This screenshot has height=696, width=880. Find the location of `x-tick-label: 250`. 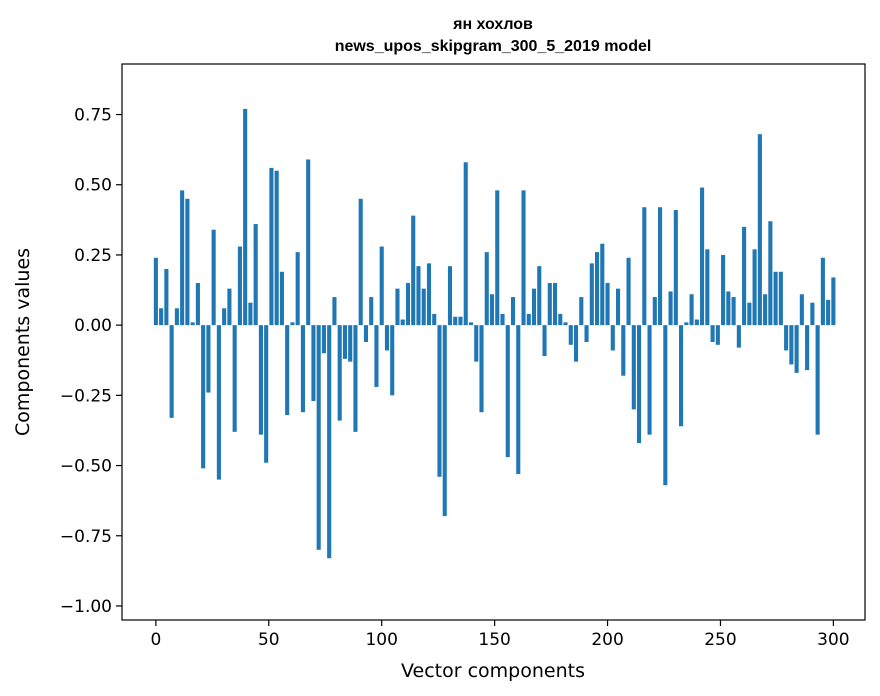

x-tick-label: 250 is located at coordinates (720, 640).